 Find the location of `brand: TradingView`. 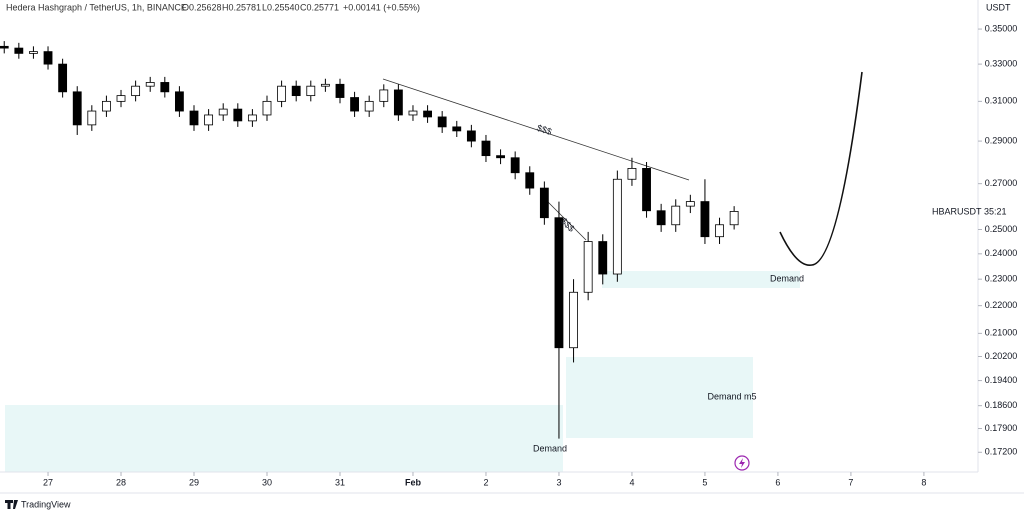

brand: TradingView is located at coordinates (46, 504).